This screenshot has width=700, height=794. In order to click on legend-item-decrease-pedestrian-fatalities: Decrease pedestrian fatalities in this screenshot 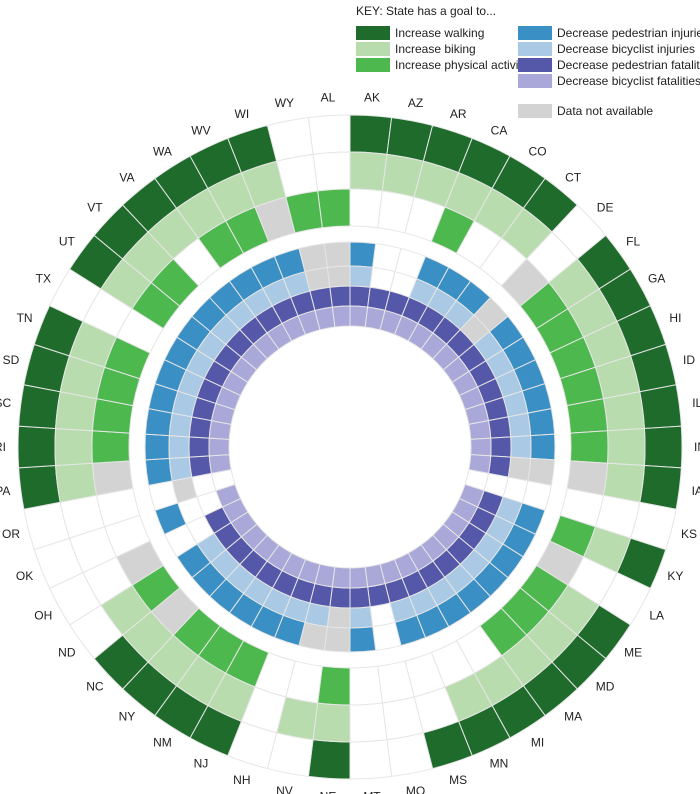, I will do `click(609, 65)`.